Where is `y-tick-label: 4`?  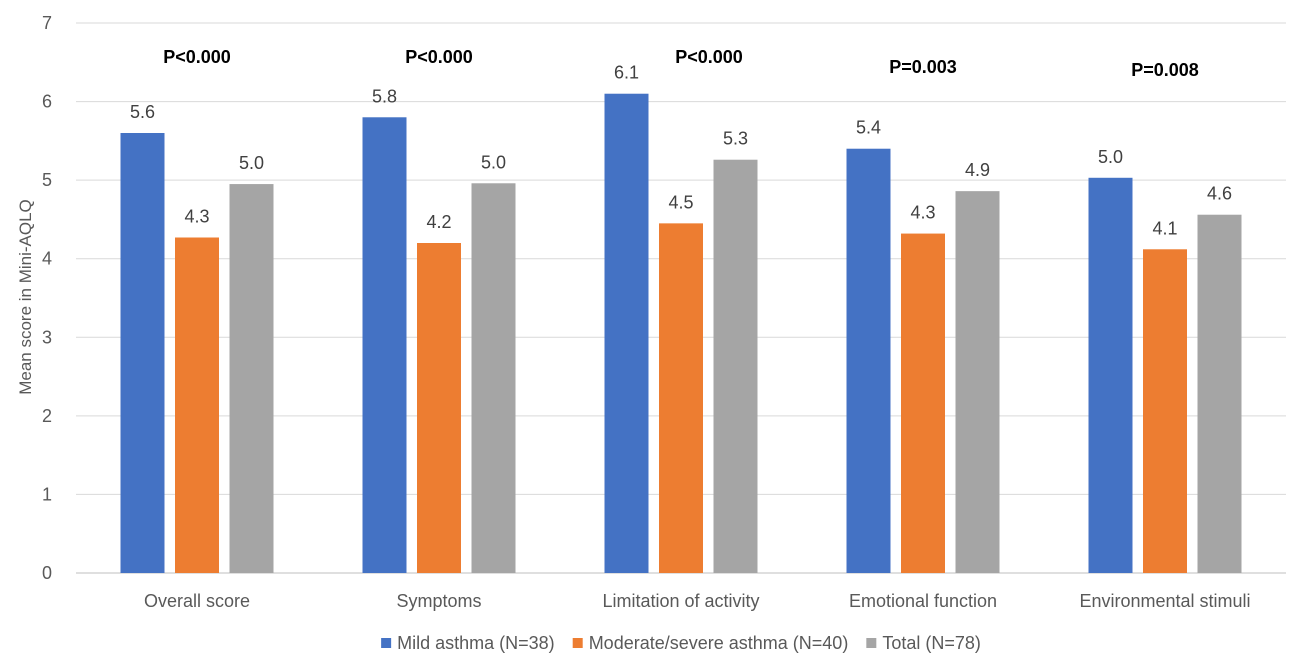 y-tick-label: 4 is located at coordinates (47, 259).